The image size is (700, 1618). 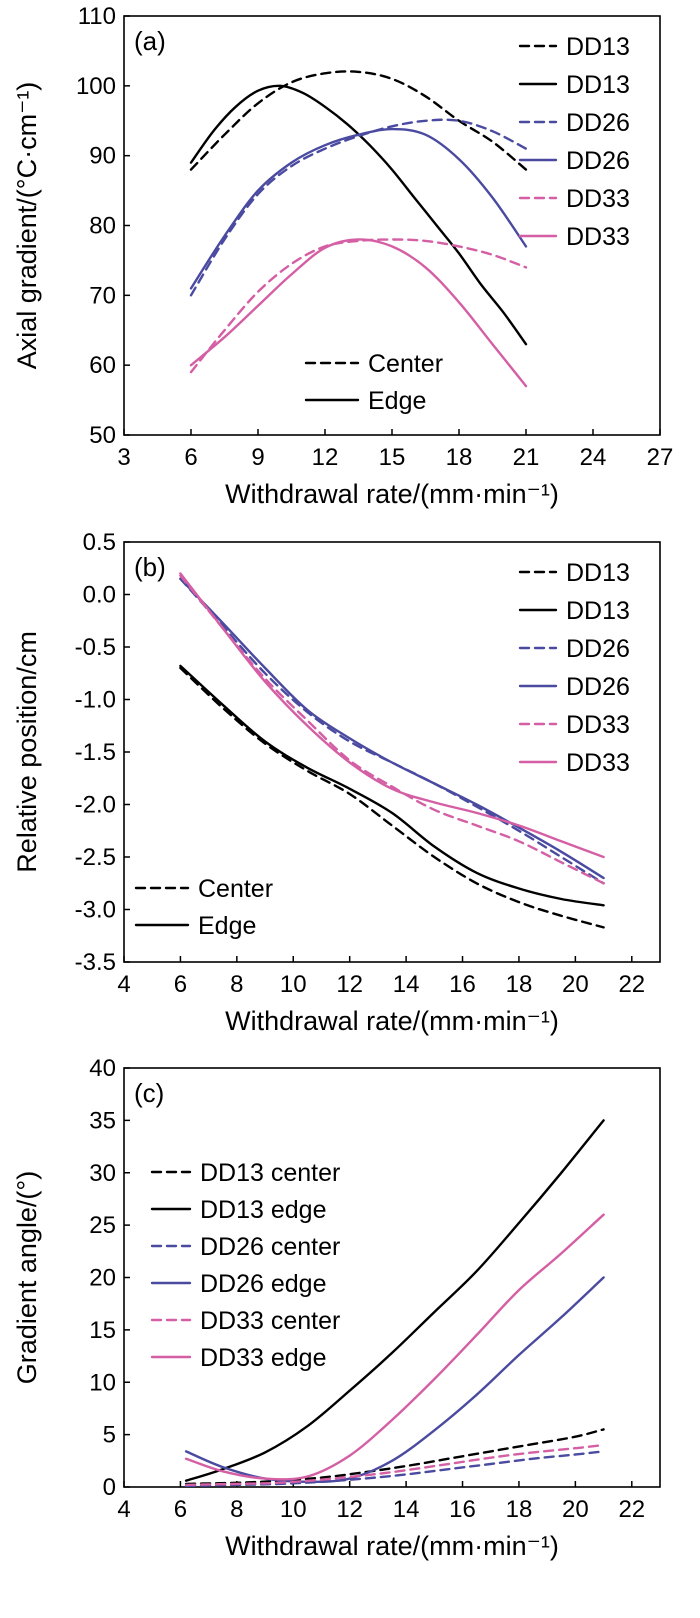 What do you see at coordinates (575, 1509) in the screenshot?
I see `x-tick-label: 20` at bounding box center [575, 1509].